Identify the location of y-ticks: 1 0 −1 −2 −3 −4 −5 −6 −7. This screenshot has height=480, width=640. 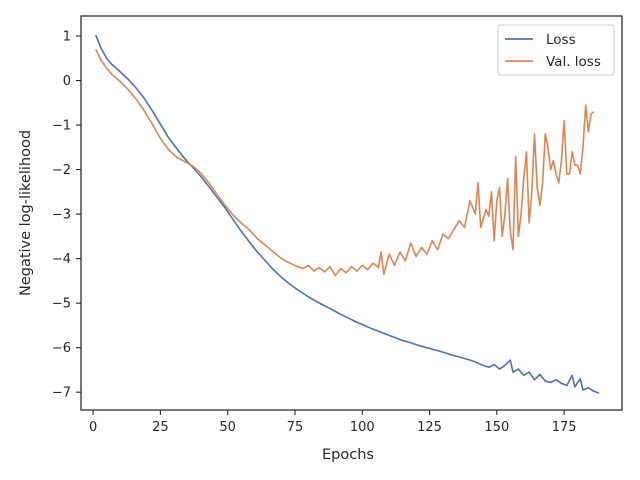
(66, 215).